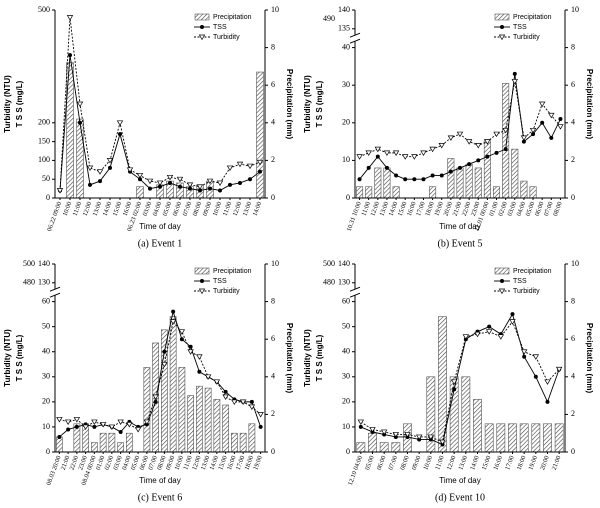 The image size is (600, 508). Describe the element at coordinates (512, 209) in the screenshot. I see `x-tick-label: 03:00` at that location.